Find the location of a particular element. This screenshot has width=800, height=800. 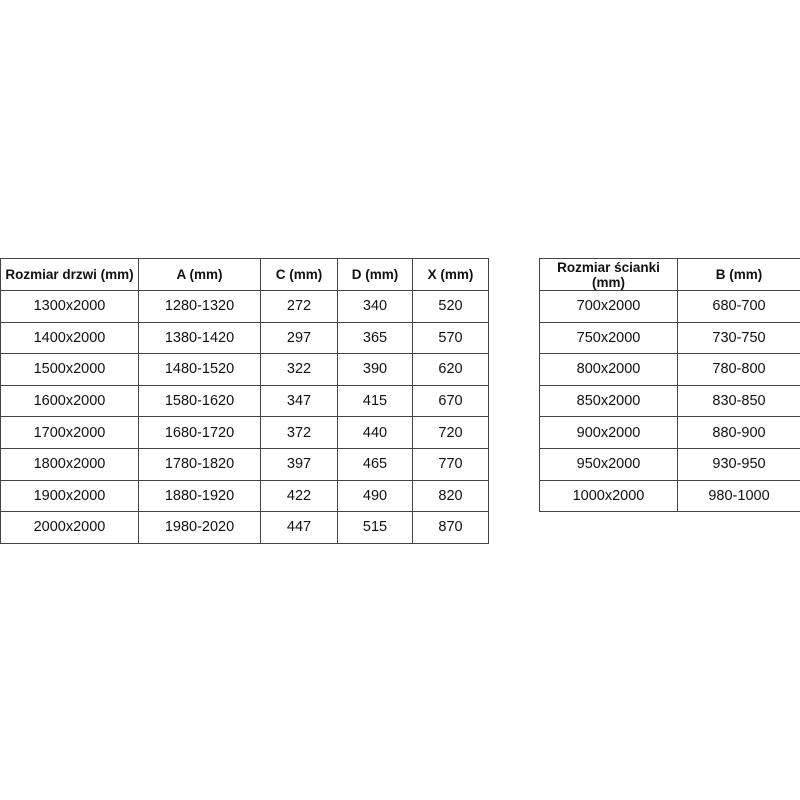

table-row: 1900x2000 1880-1920 422 490 820 is located at coordinates (244, 496).